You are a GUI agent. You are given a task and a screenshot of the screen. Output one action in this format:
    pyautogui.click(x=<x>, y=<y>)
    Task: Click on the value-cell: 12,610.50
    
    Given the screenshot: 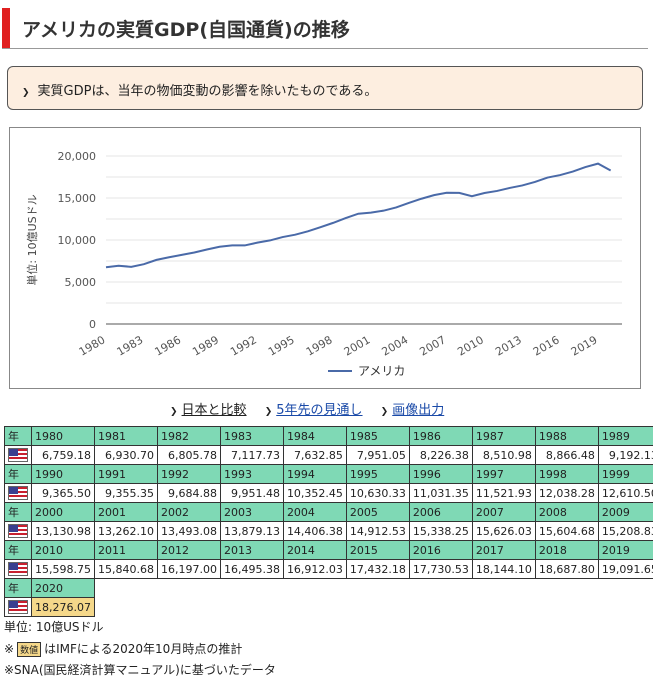 What is the action you would take?
    pyautogui.click(x=625, y=493)
    